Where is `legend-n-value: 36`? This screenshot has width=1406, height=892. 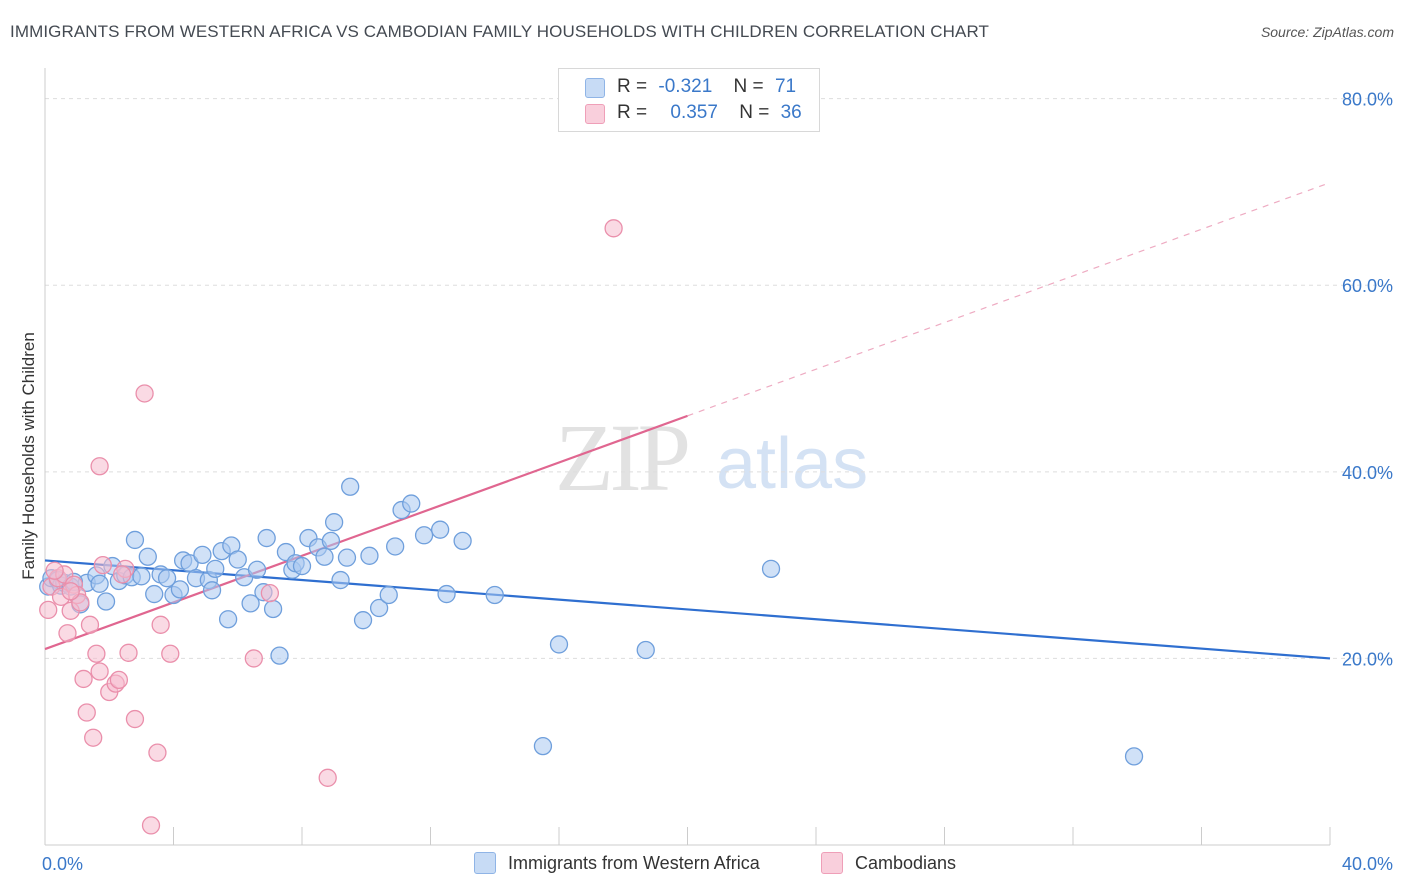
legend-n-value: 36 is located at coordinates (791, 112).